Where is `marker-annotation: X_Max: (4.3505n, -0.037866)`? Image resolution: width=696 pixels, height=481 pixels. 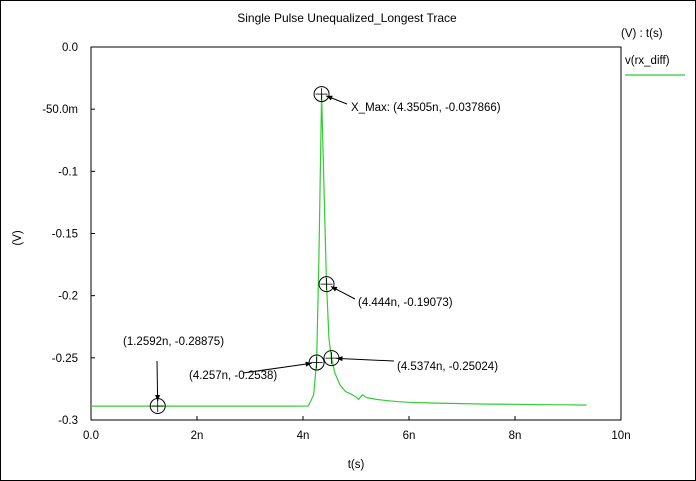 marker-annotation: X_Max: (4.3505n, -0.037866) is located at coordinates (407, 100).